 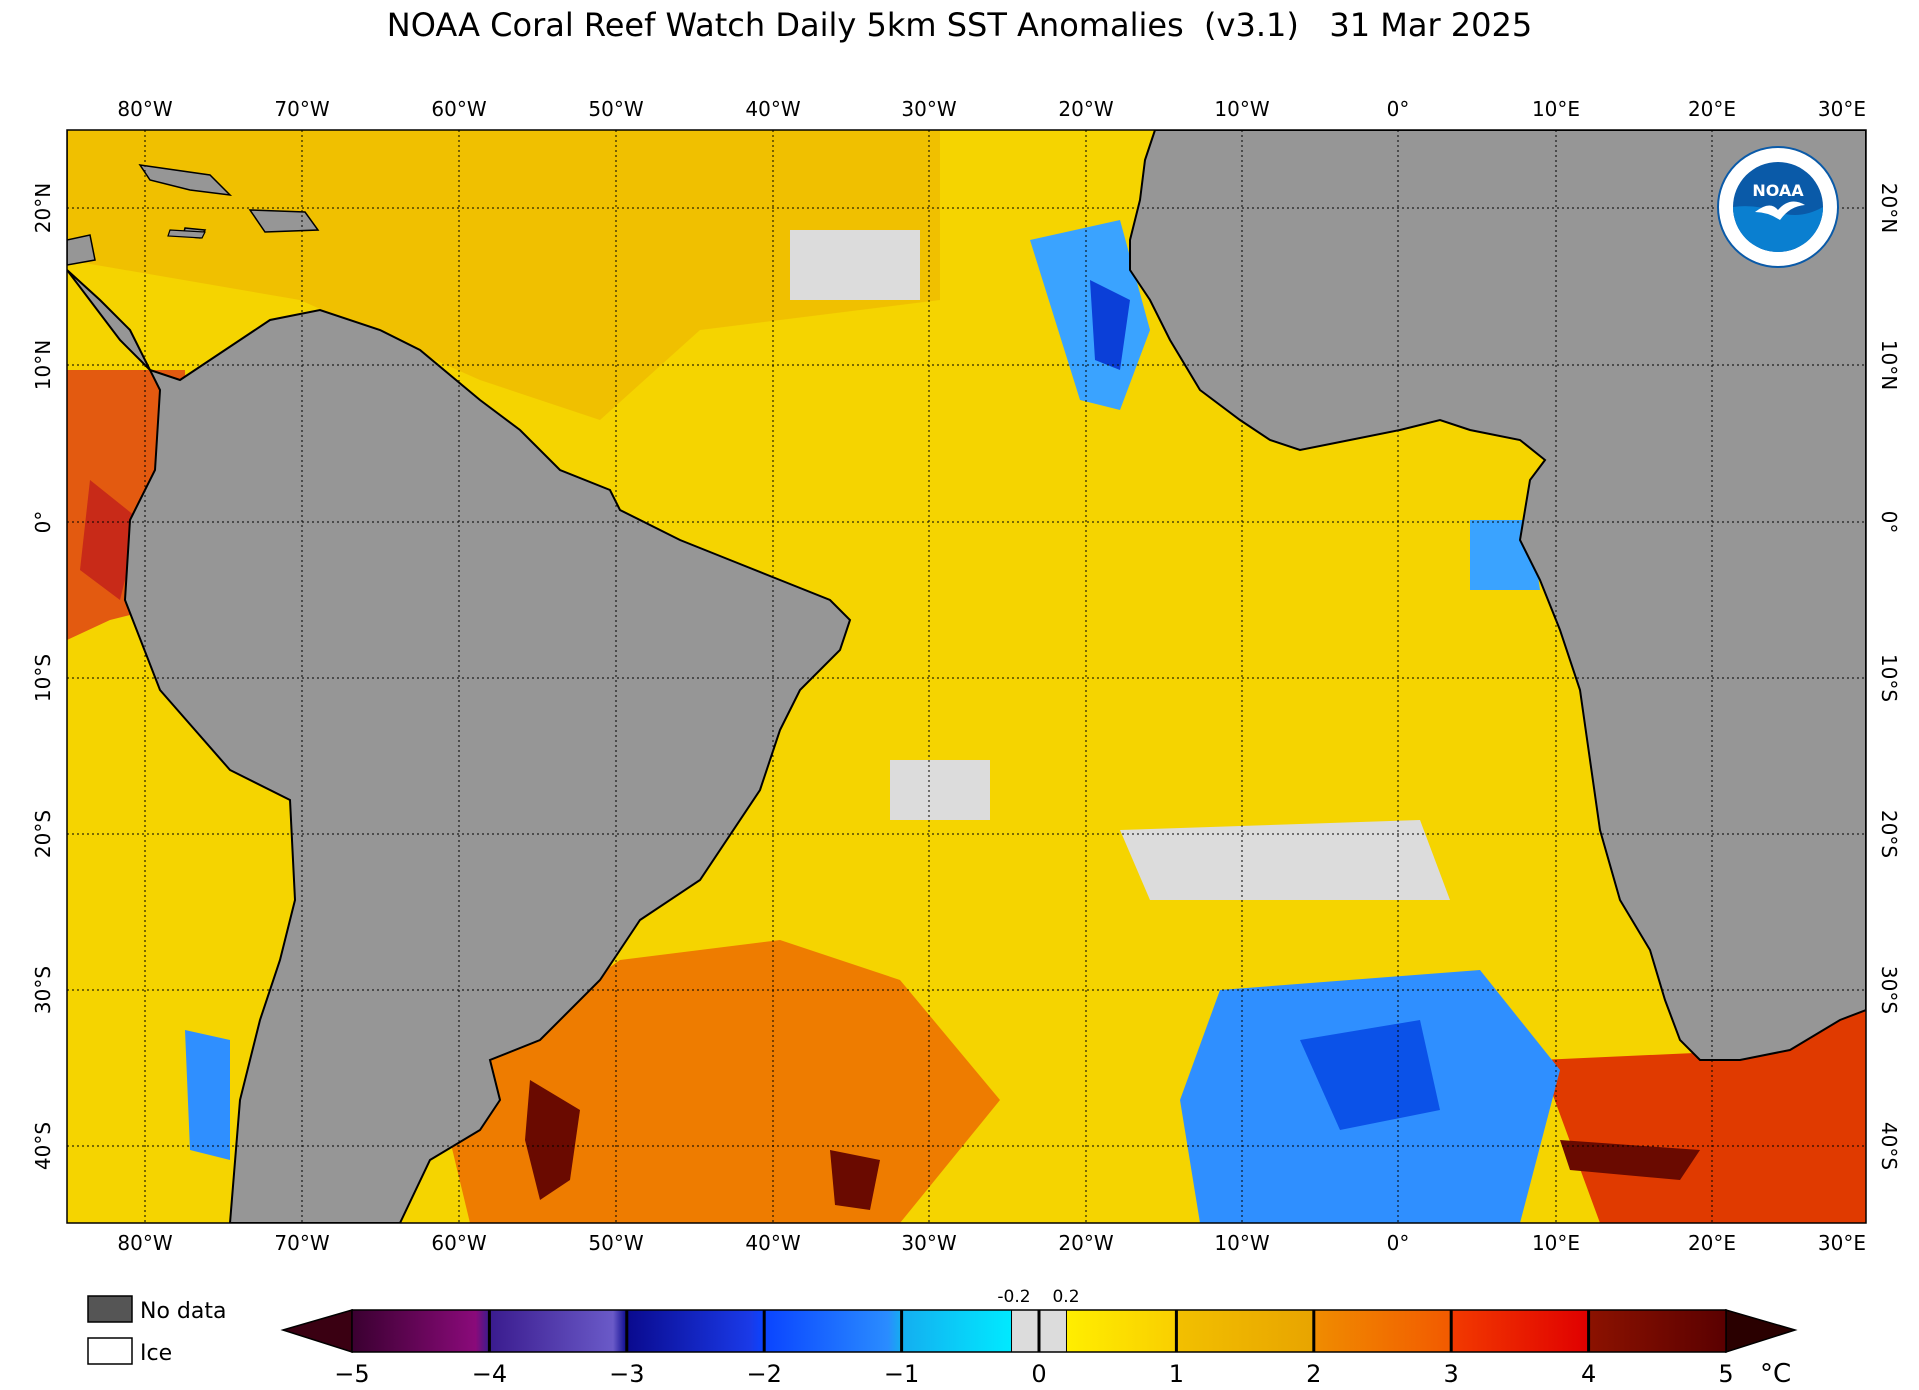 I want to click on colorbar-inner-tick: -0.2, so click(x=1013, y=1297).